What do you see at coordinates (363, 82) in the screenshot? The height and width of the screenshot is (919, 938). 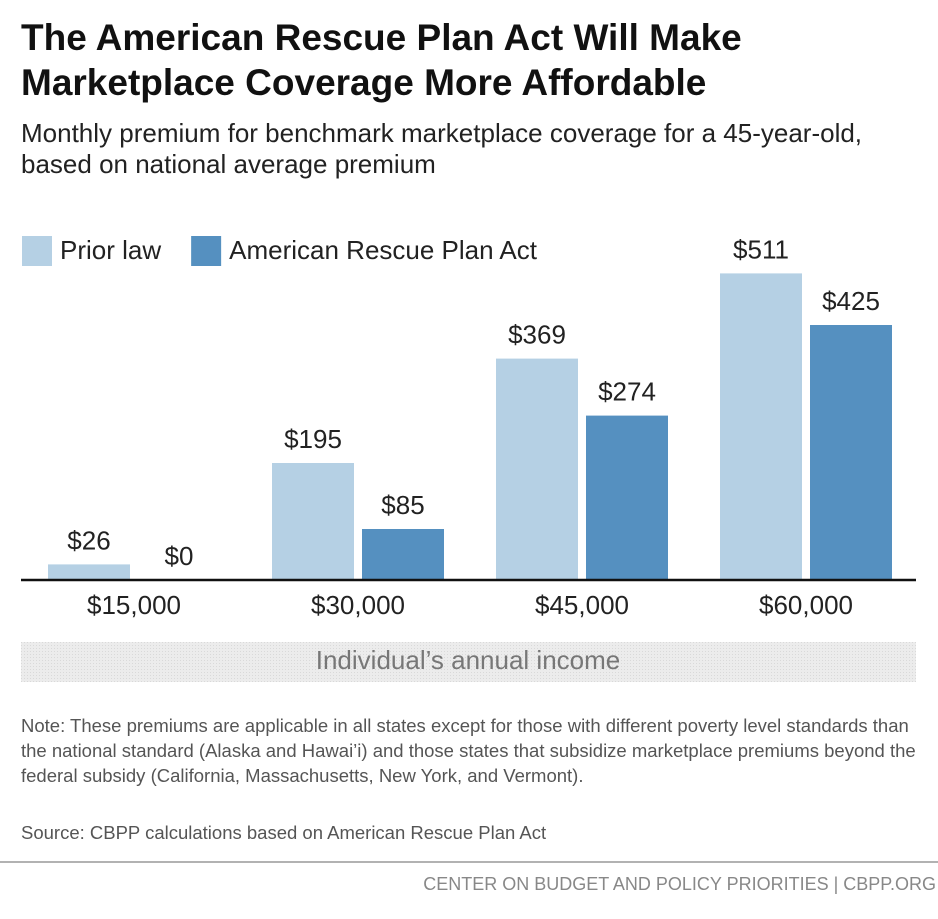 I see `chart-title: Marketplace Coverage More Affordable` at bounding box center [363, 82].